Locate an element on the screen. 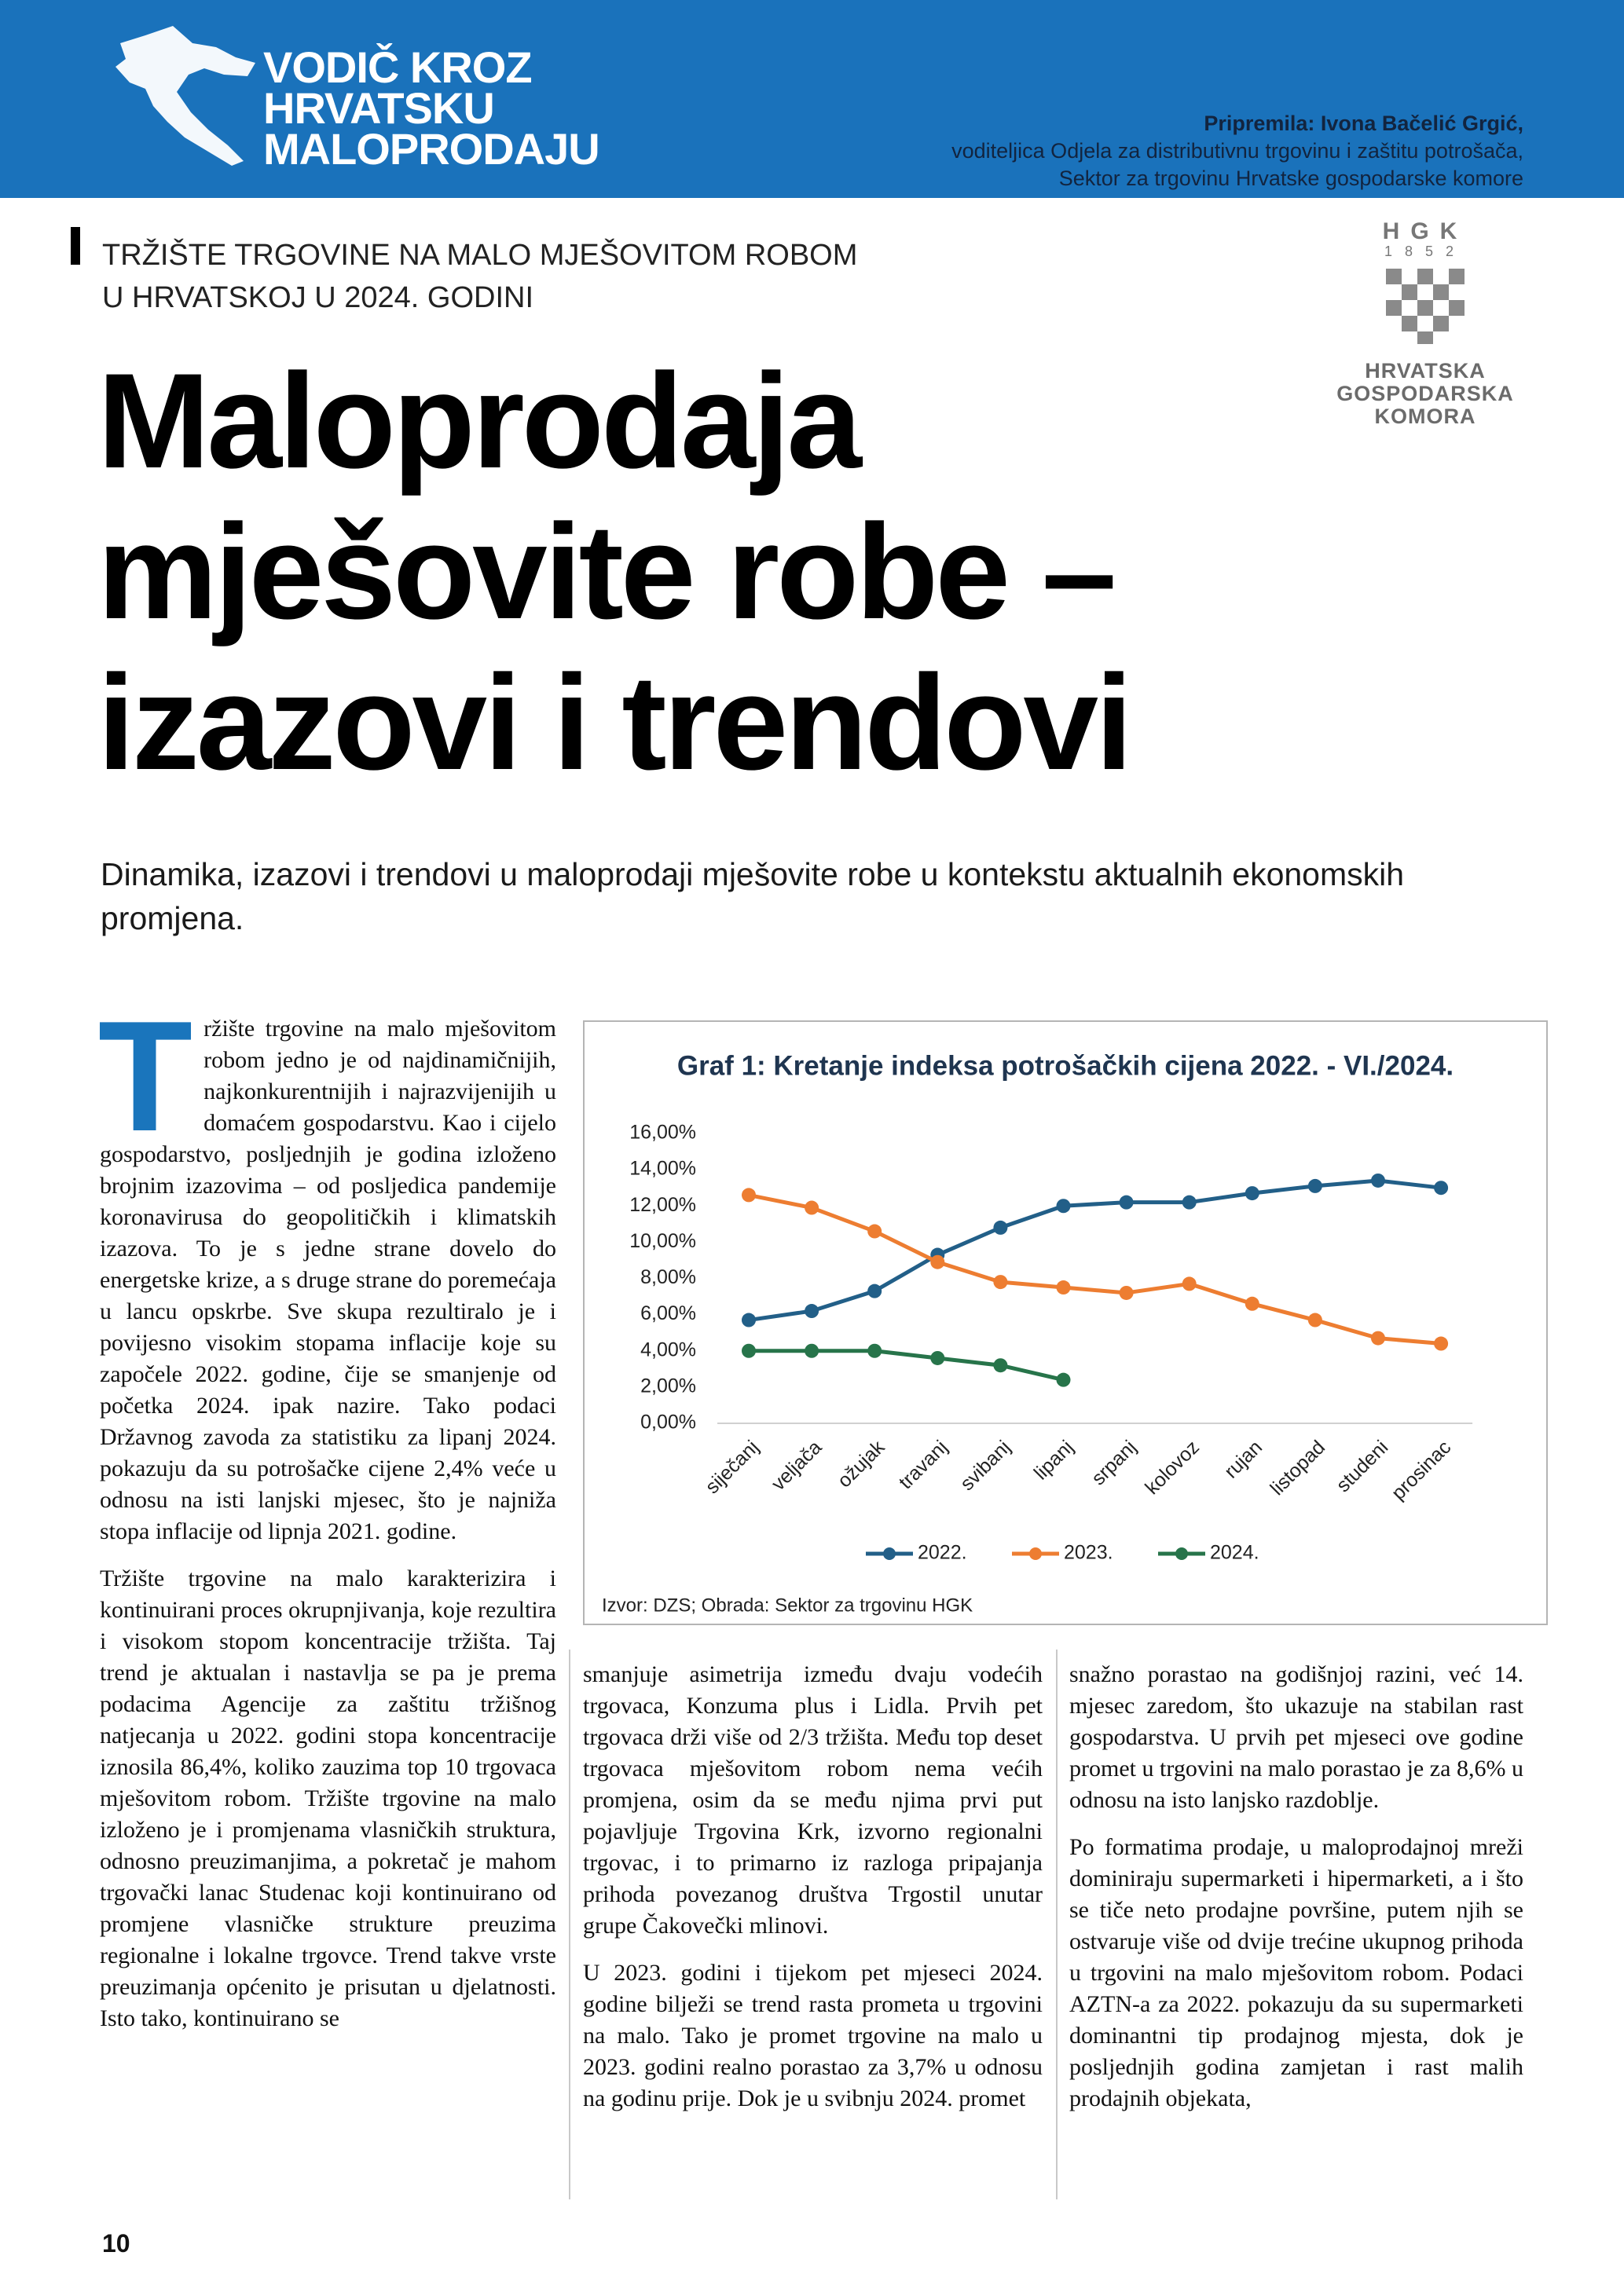 The height and width of the screenshot is (2296, 1624). series-title-line: MALOPRODAJU is located at coordinates (432, 149).